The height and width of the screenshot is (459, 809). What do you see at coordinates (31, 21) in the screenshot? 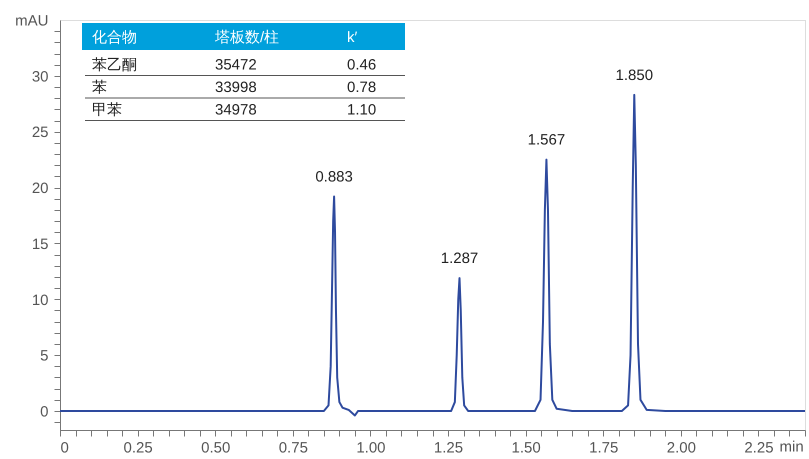
I see `y-axis-title: mAU` at bounding box center [31, 21].